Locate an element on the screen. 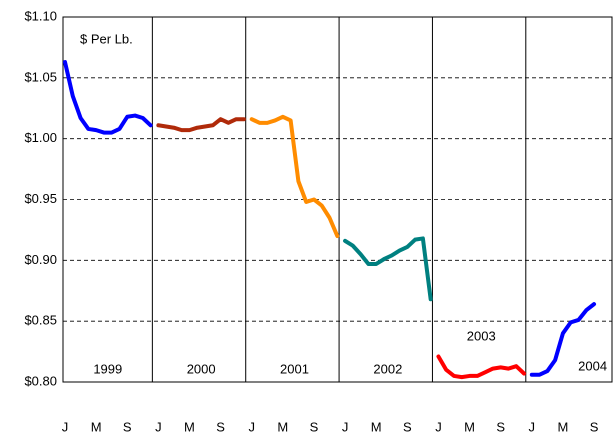 The image size is (613, 440). y-tick-label: $0.90 is located at coordinates (40, 259).